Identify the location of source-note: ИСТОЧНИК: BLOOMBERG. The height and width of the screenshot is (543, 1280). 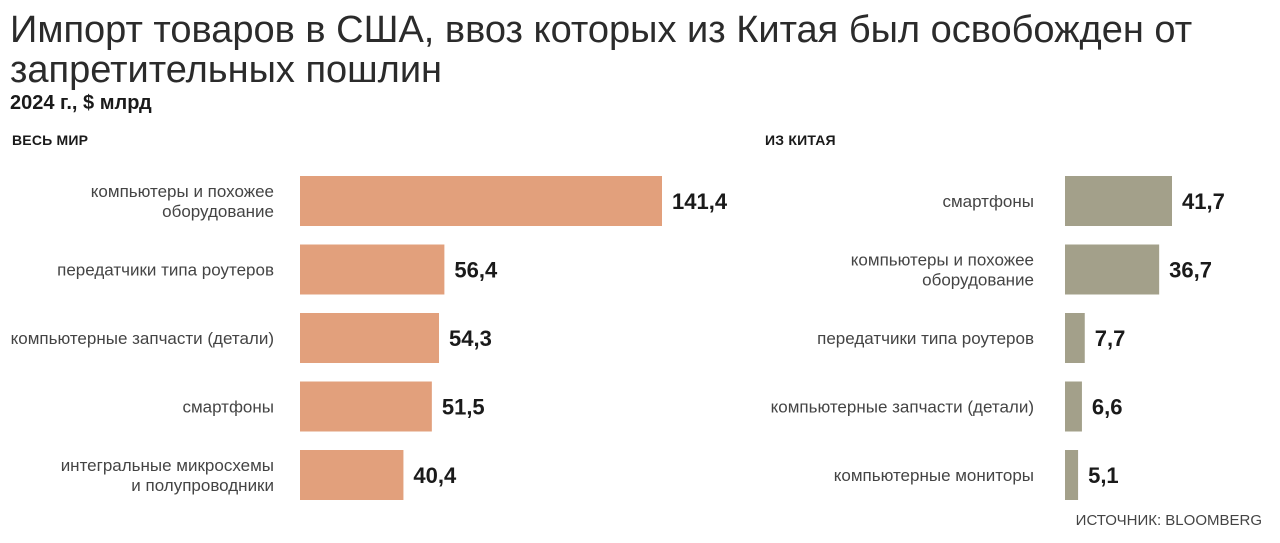
(1168, 520).